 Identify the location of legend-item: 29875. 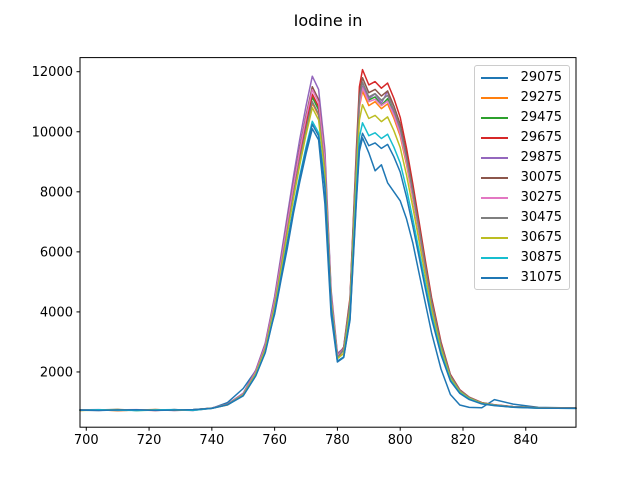
(521, 157).